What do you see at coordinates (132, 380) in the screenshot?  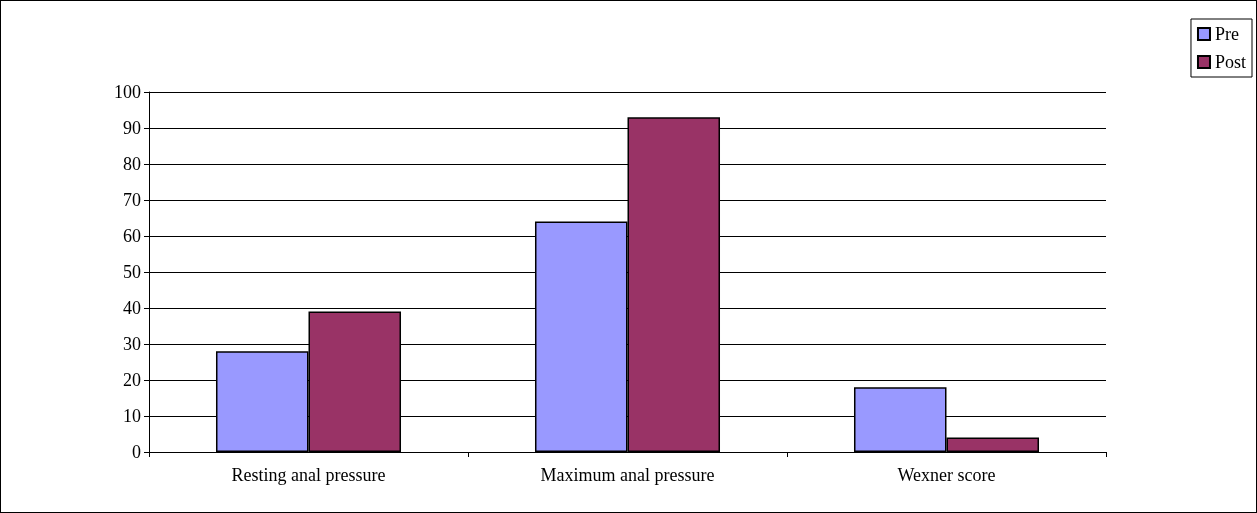 I see `y-tick-label: 20` at bounding box center [132, 380].